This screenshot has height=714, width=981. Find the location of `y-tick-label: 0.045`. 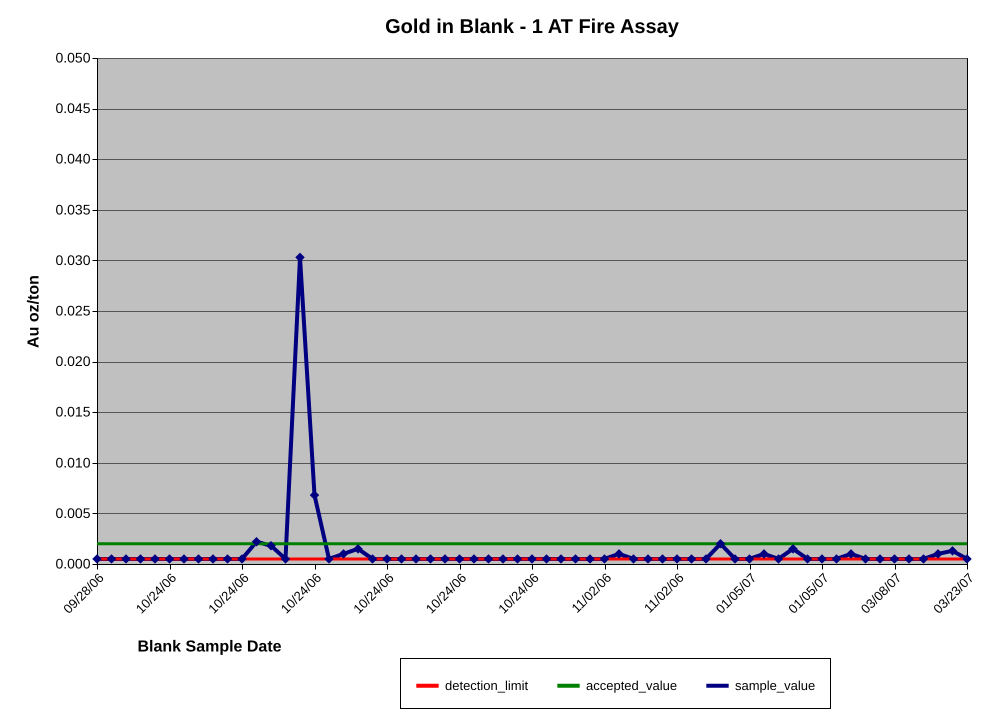

y-tick-label: 0.045 is located at coordinates (73, 108).